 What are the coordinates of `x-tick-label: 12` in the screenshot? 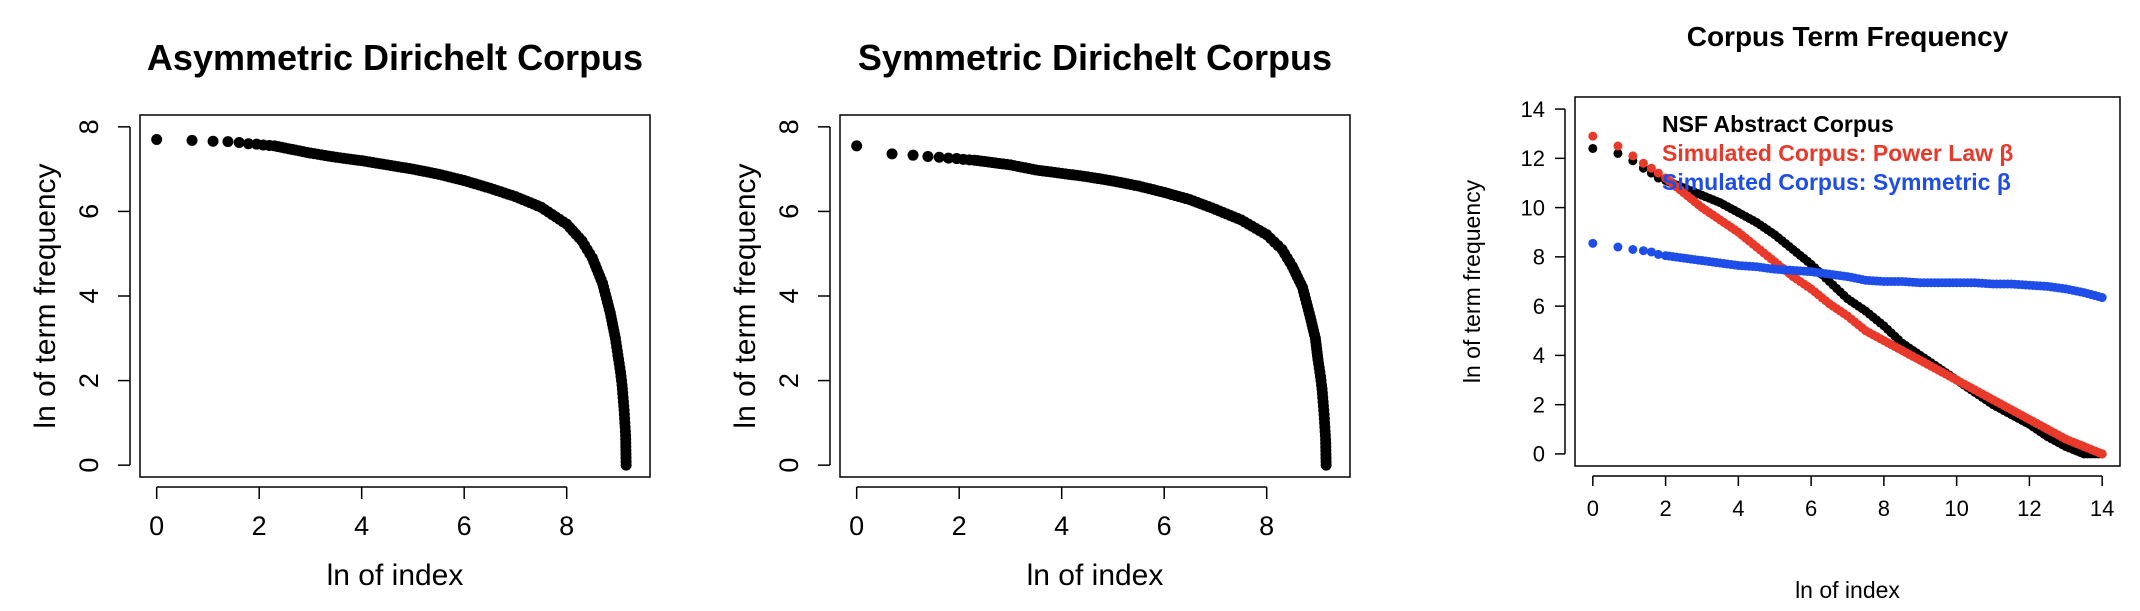 It's located at (2029, 508).